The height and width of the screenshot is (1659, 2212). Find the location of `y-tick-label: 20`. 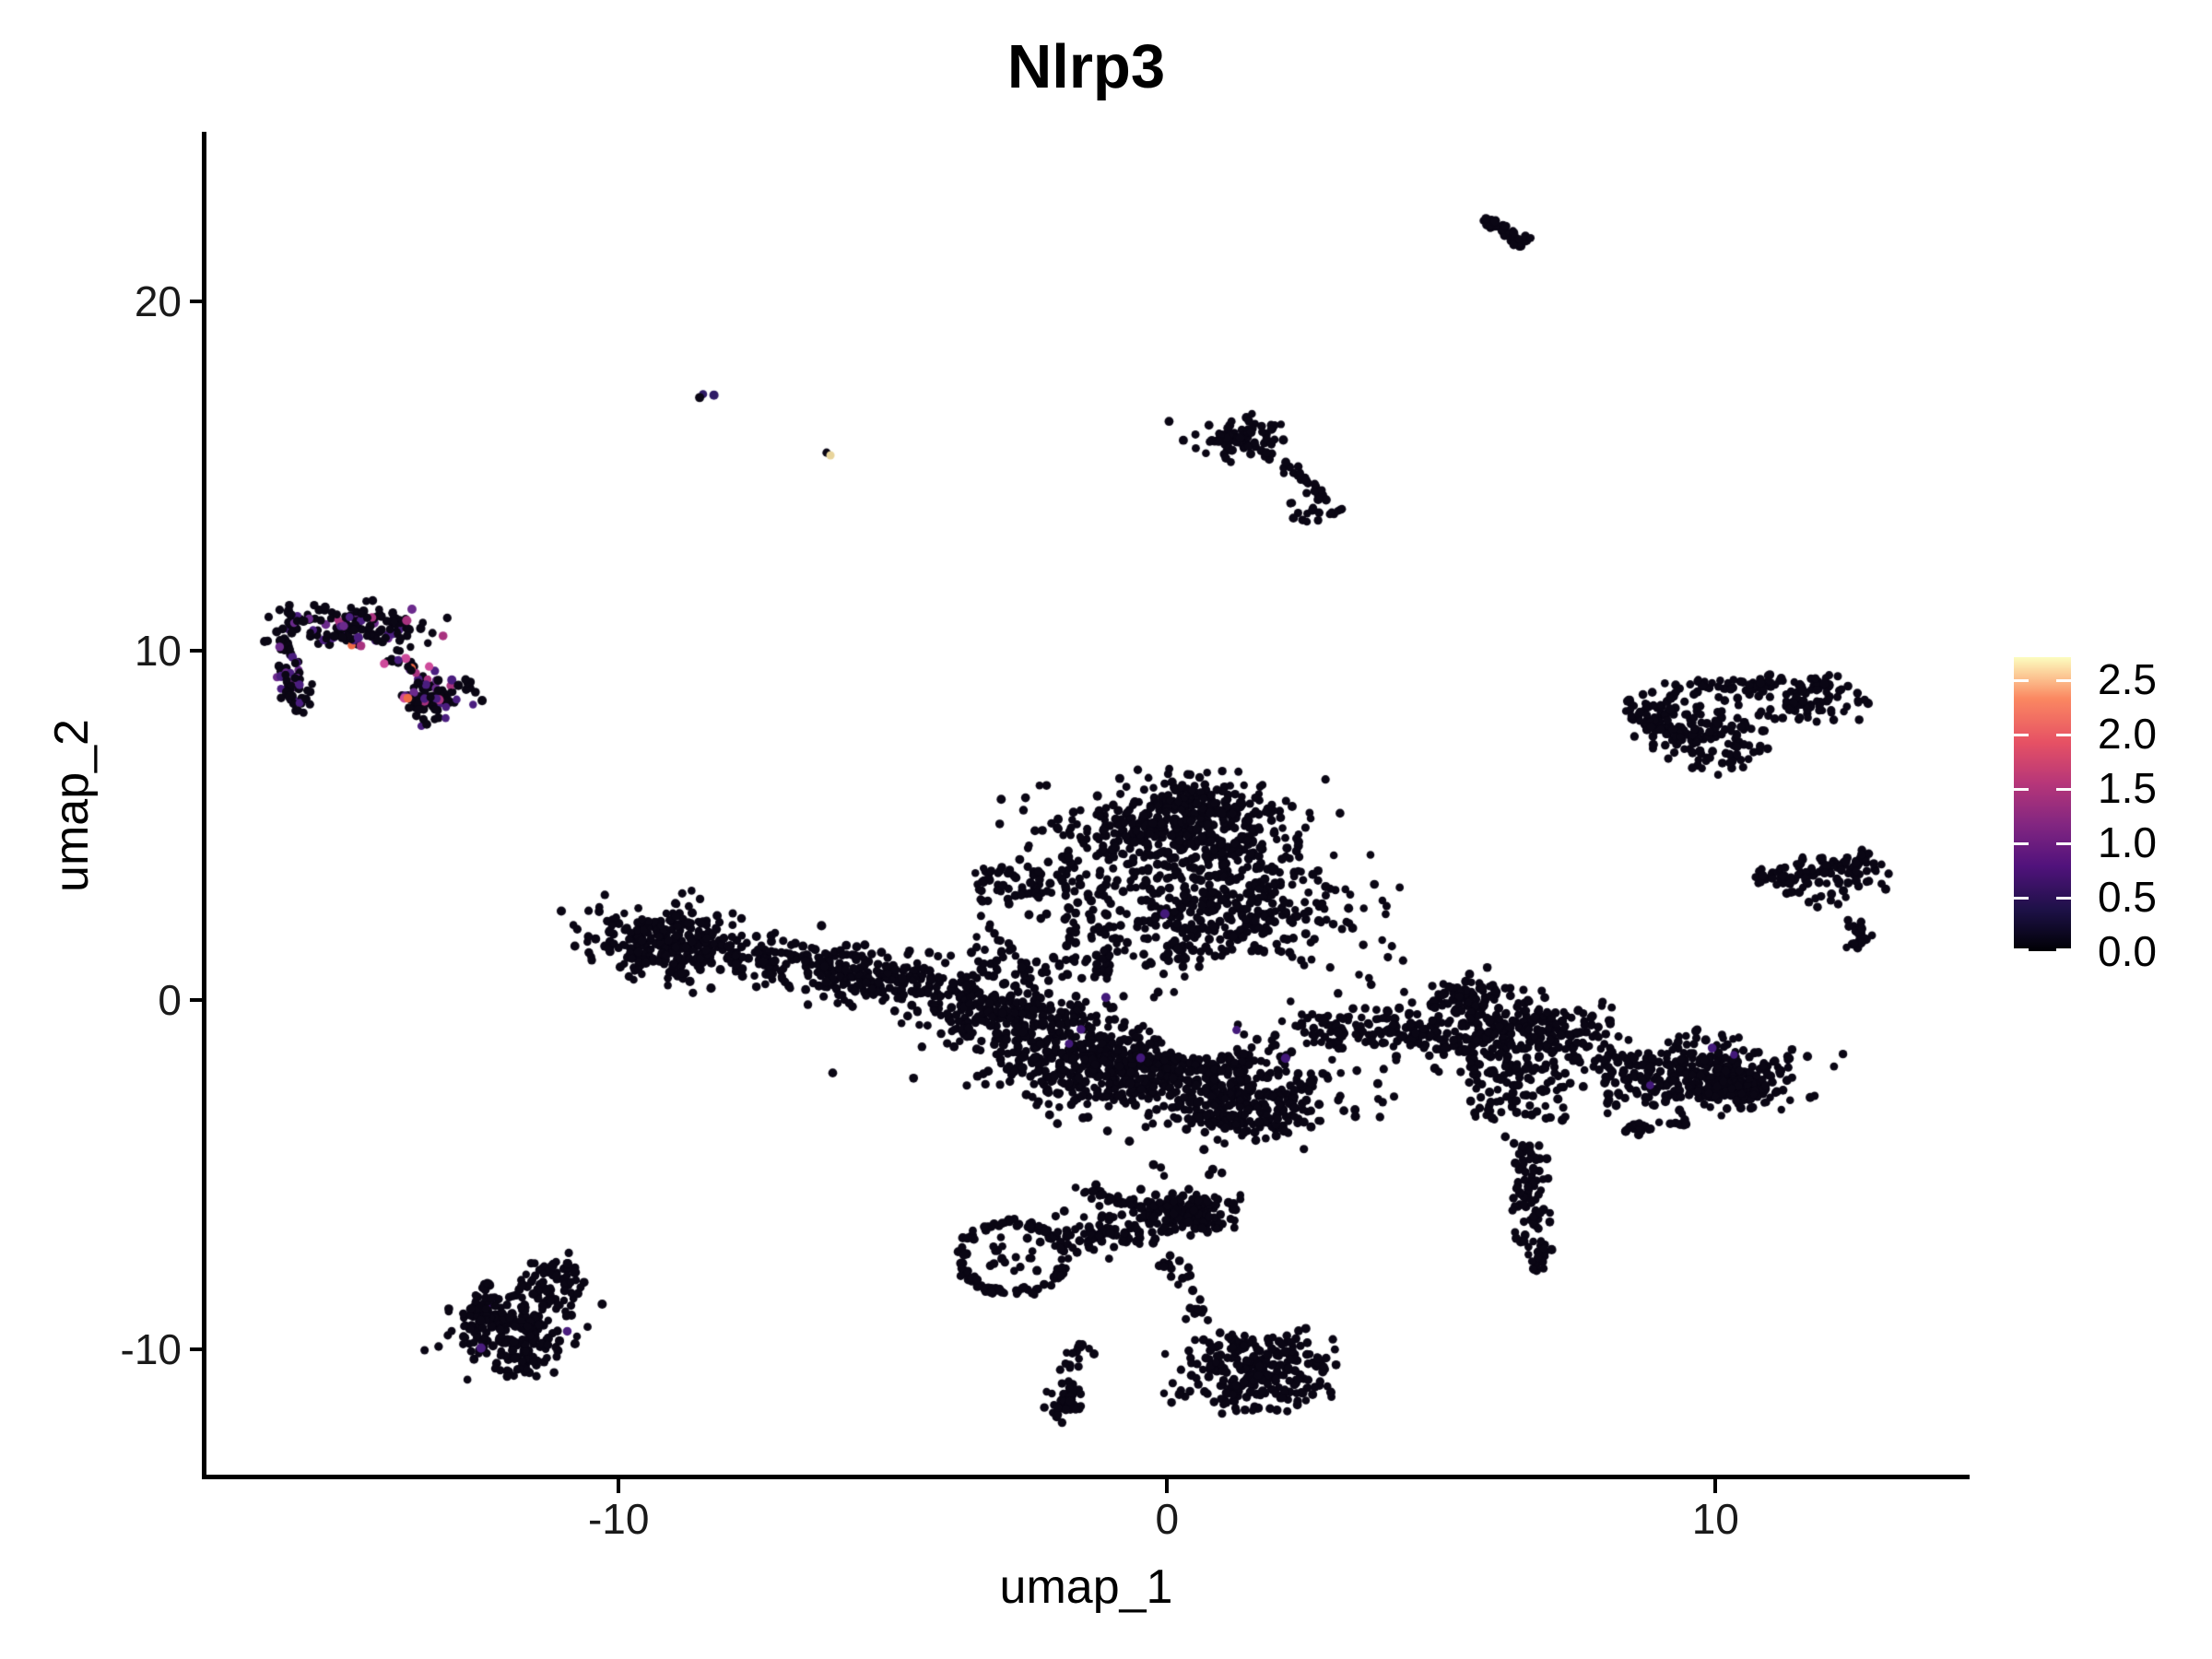

y-tick-label: 20 is located at coordinates (158, 300).